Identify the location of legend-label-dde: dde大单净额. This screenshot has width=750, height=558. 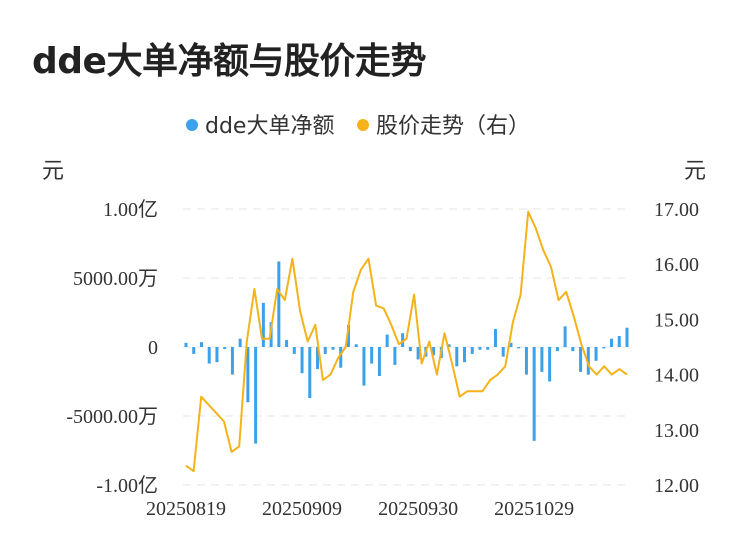
(269, 126).